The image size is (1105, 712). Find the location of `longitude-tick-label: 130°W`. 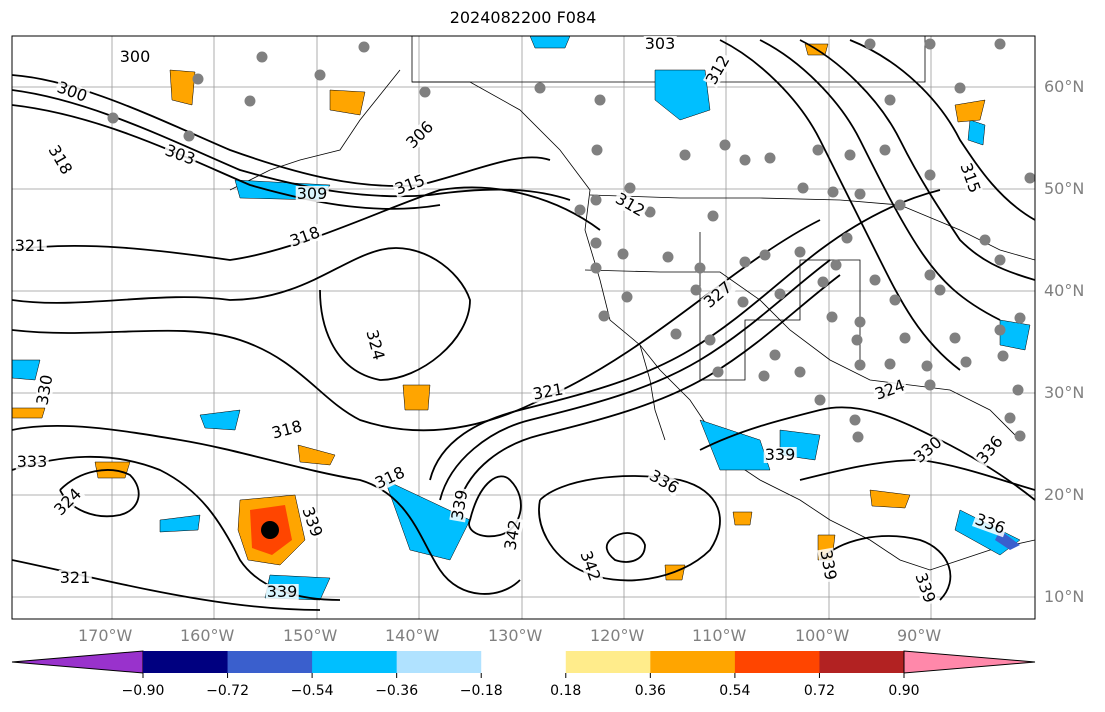

longitude-tick-label: 130°W is located at coordinates (515, 635).